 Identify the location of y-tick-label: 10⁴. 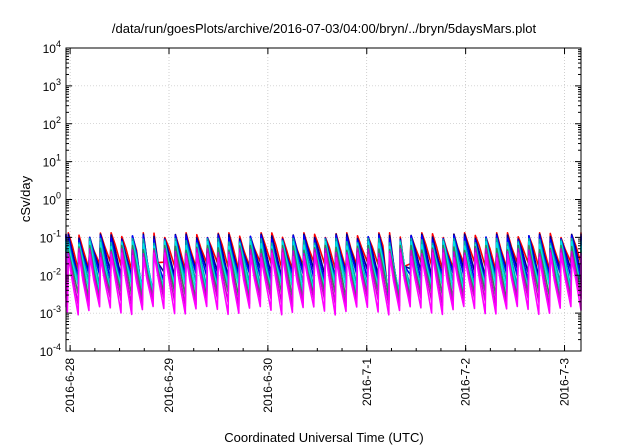
(52, 47).